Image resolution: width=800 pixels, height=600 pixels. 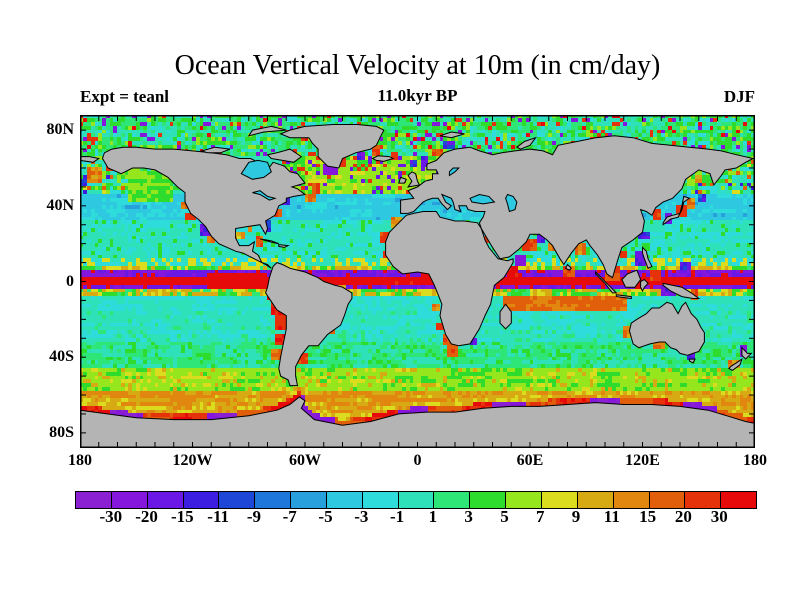 I want to click on lat-axis-label-40n: 40N, so click(x=60, y=205).